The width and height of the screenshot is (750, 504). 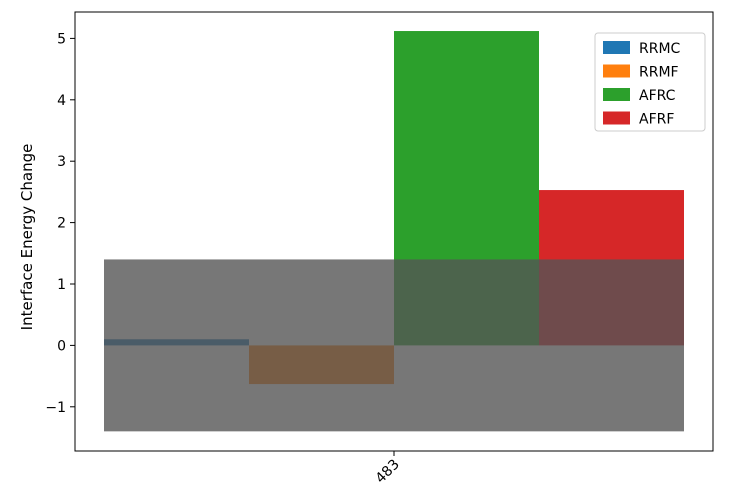 I want to click on y-tick-label: 4, so click(x=61, y=101).